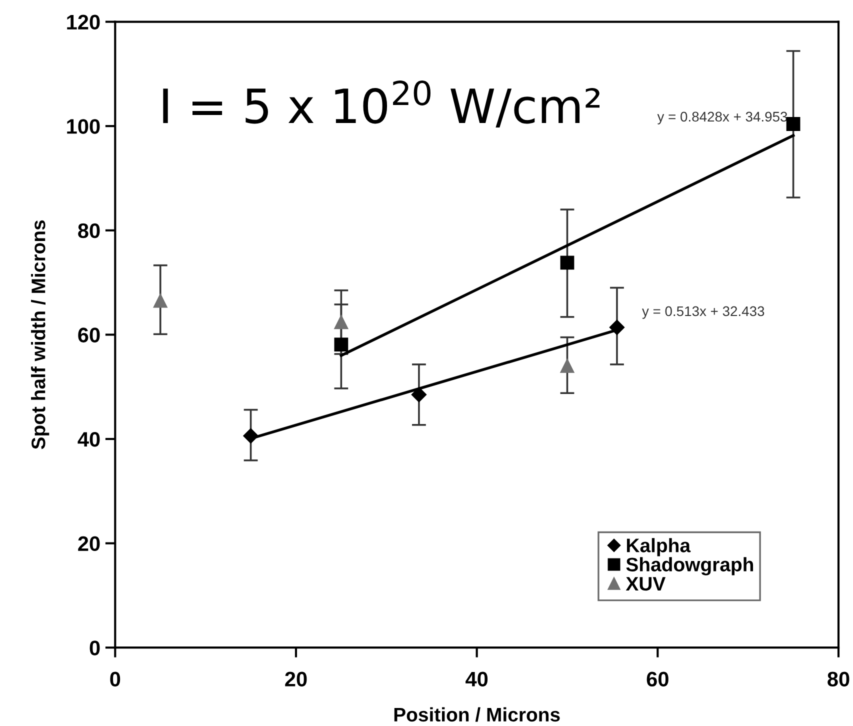 Image resolution: width=853 pixels, height=726 pixels. Describe the element at coordinates (381, 104) in the screenshot. I see `annotation: I = 5 x 10$^{20}$ W/cm²` at that location.